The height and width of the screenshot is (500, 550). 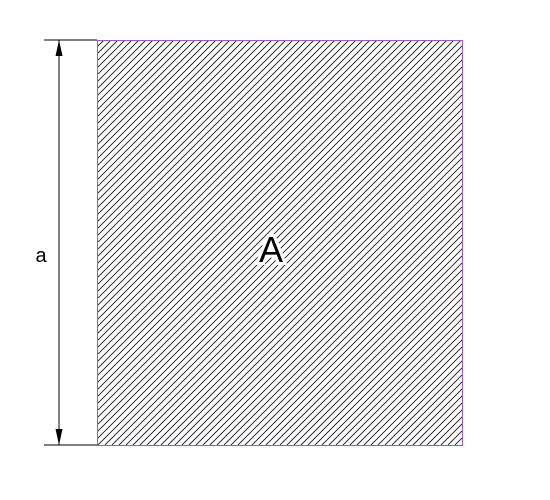 I want to click on arrowhead-top, so click(x=59, y=48).